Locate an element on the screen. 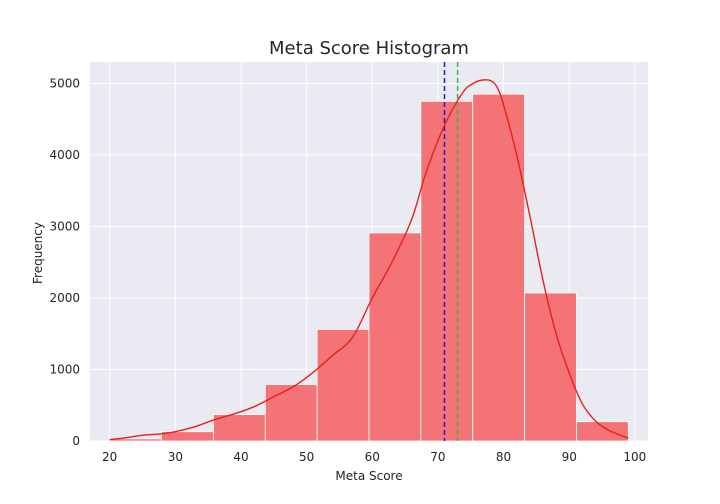 The width and height of the screenshot is (720, 504). x-tick-label: 30 is located at coordinates (175, 457).